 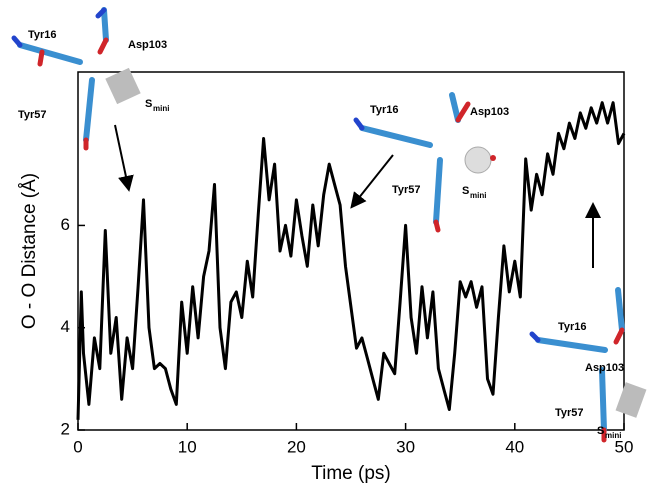 I want to click on x-tick-label: 40, so click(x=514, y=446).